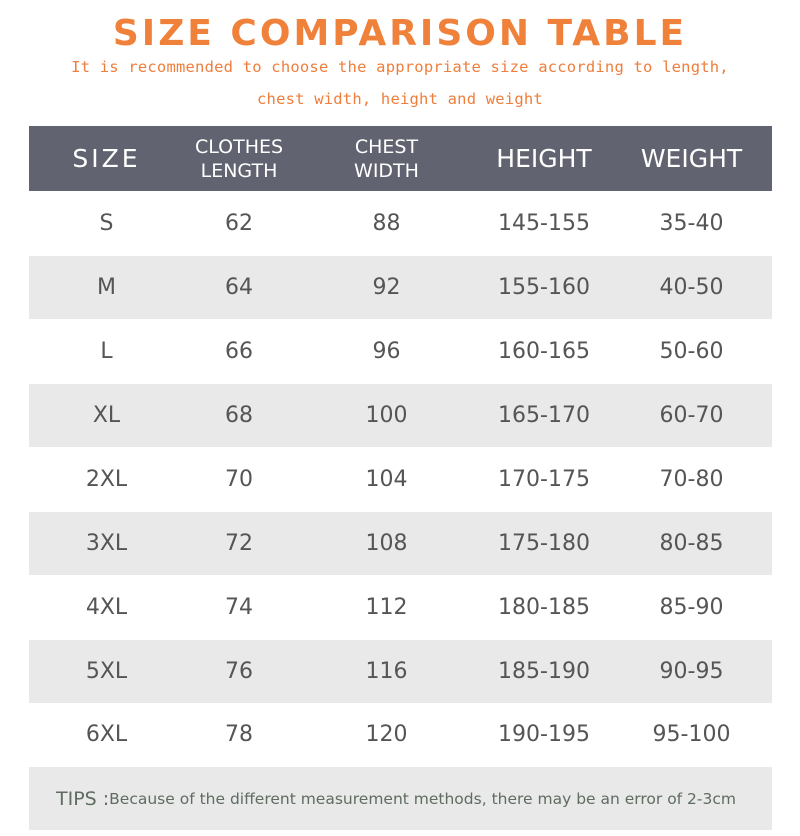 This screenshot has height=836, width=800. I want to click on table-row: L 66 96 160-165 50-60, so click(400, 351).